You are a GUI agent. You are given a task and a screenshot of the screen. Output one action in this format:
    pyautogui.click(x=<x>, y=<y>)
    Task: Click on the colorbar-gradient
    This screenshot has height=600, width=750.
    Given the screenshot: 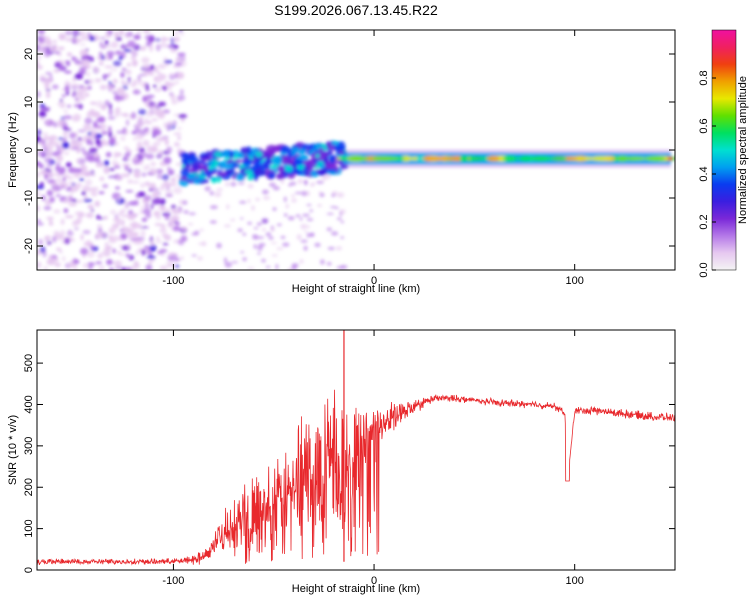 What is the action you would take?
    pyautogui.click(x=724, y=150)
    